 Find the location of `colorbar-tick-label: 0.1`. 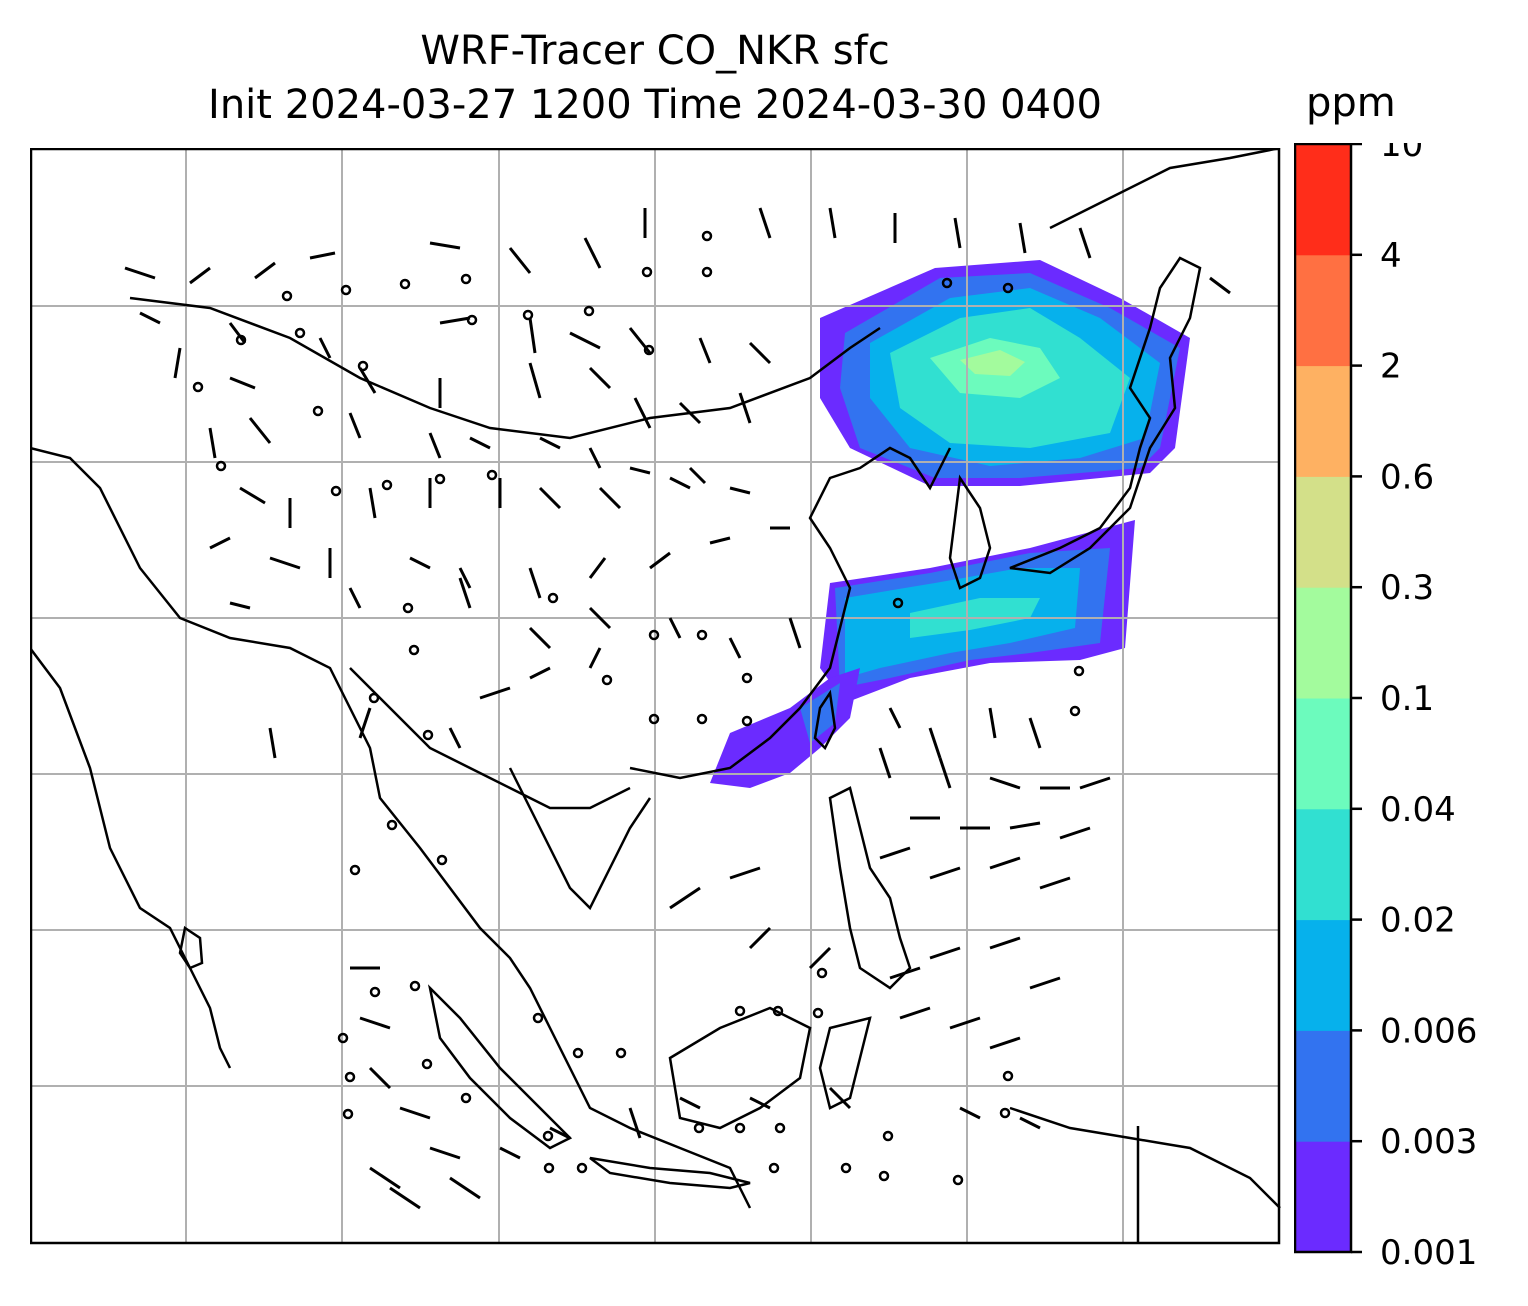

colorbar-tick-label: 0.1 is located at coordinates (1407, 699).